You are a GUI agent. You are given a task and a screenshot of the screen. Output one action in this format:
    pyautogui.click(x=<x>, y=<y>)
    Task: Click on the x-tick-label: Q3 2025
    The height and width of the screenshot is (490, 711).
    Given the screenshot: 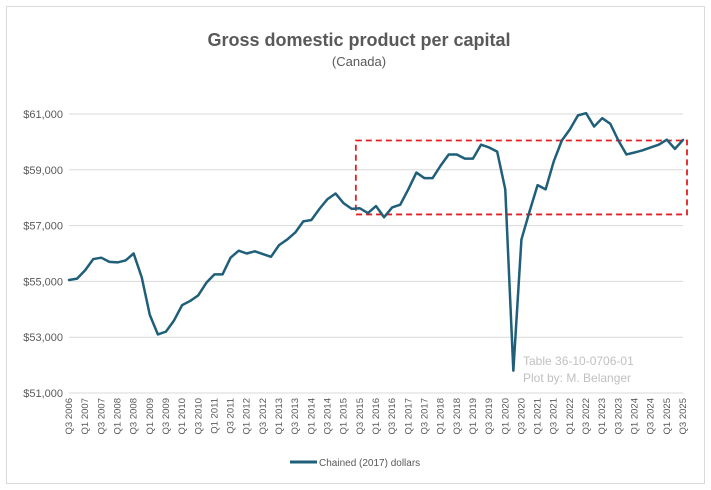 What is the action you would take?
    pyautogui.click(x=683, y=416)
    